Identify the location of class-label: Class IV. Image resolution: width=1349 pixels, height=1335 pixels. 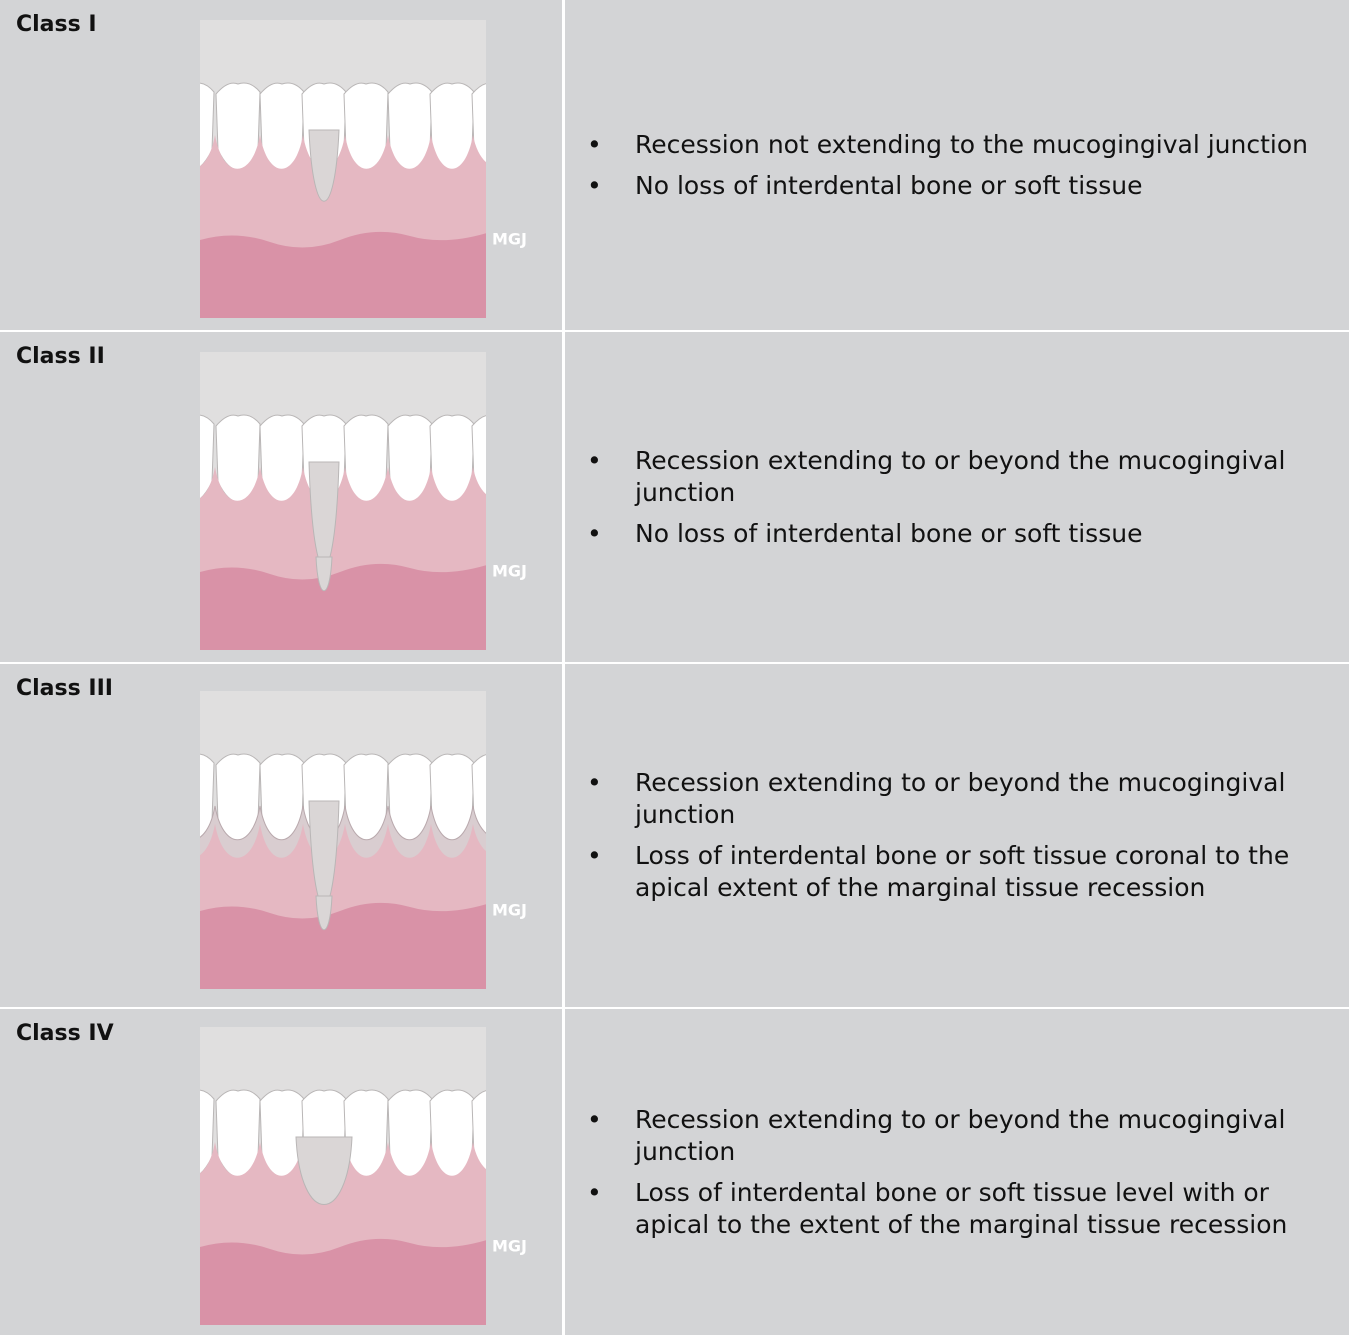
(65, 1033).